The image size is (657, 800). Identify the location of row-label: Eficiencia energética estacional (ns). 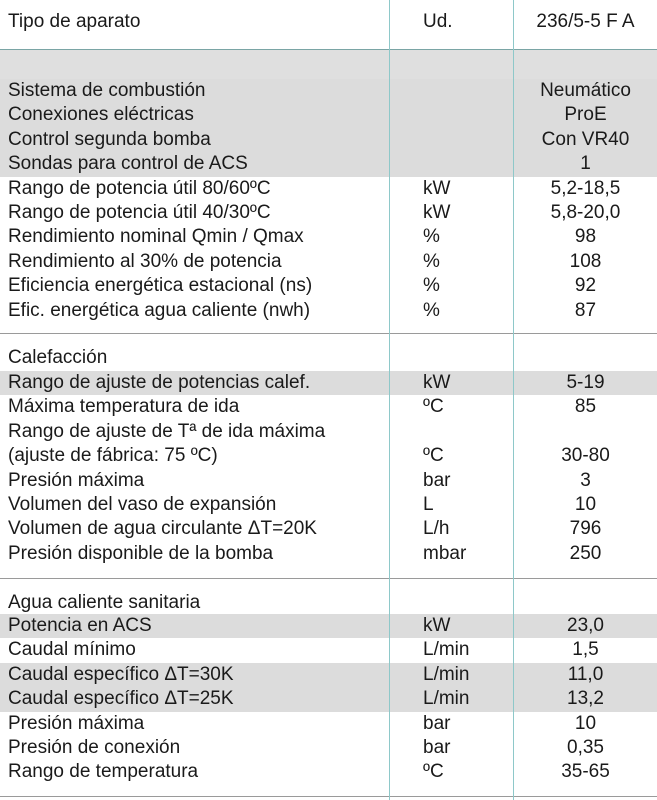
(160, 286).